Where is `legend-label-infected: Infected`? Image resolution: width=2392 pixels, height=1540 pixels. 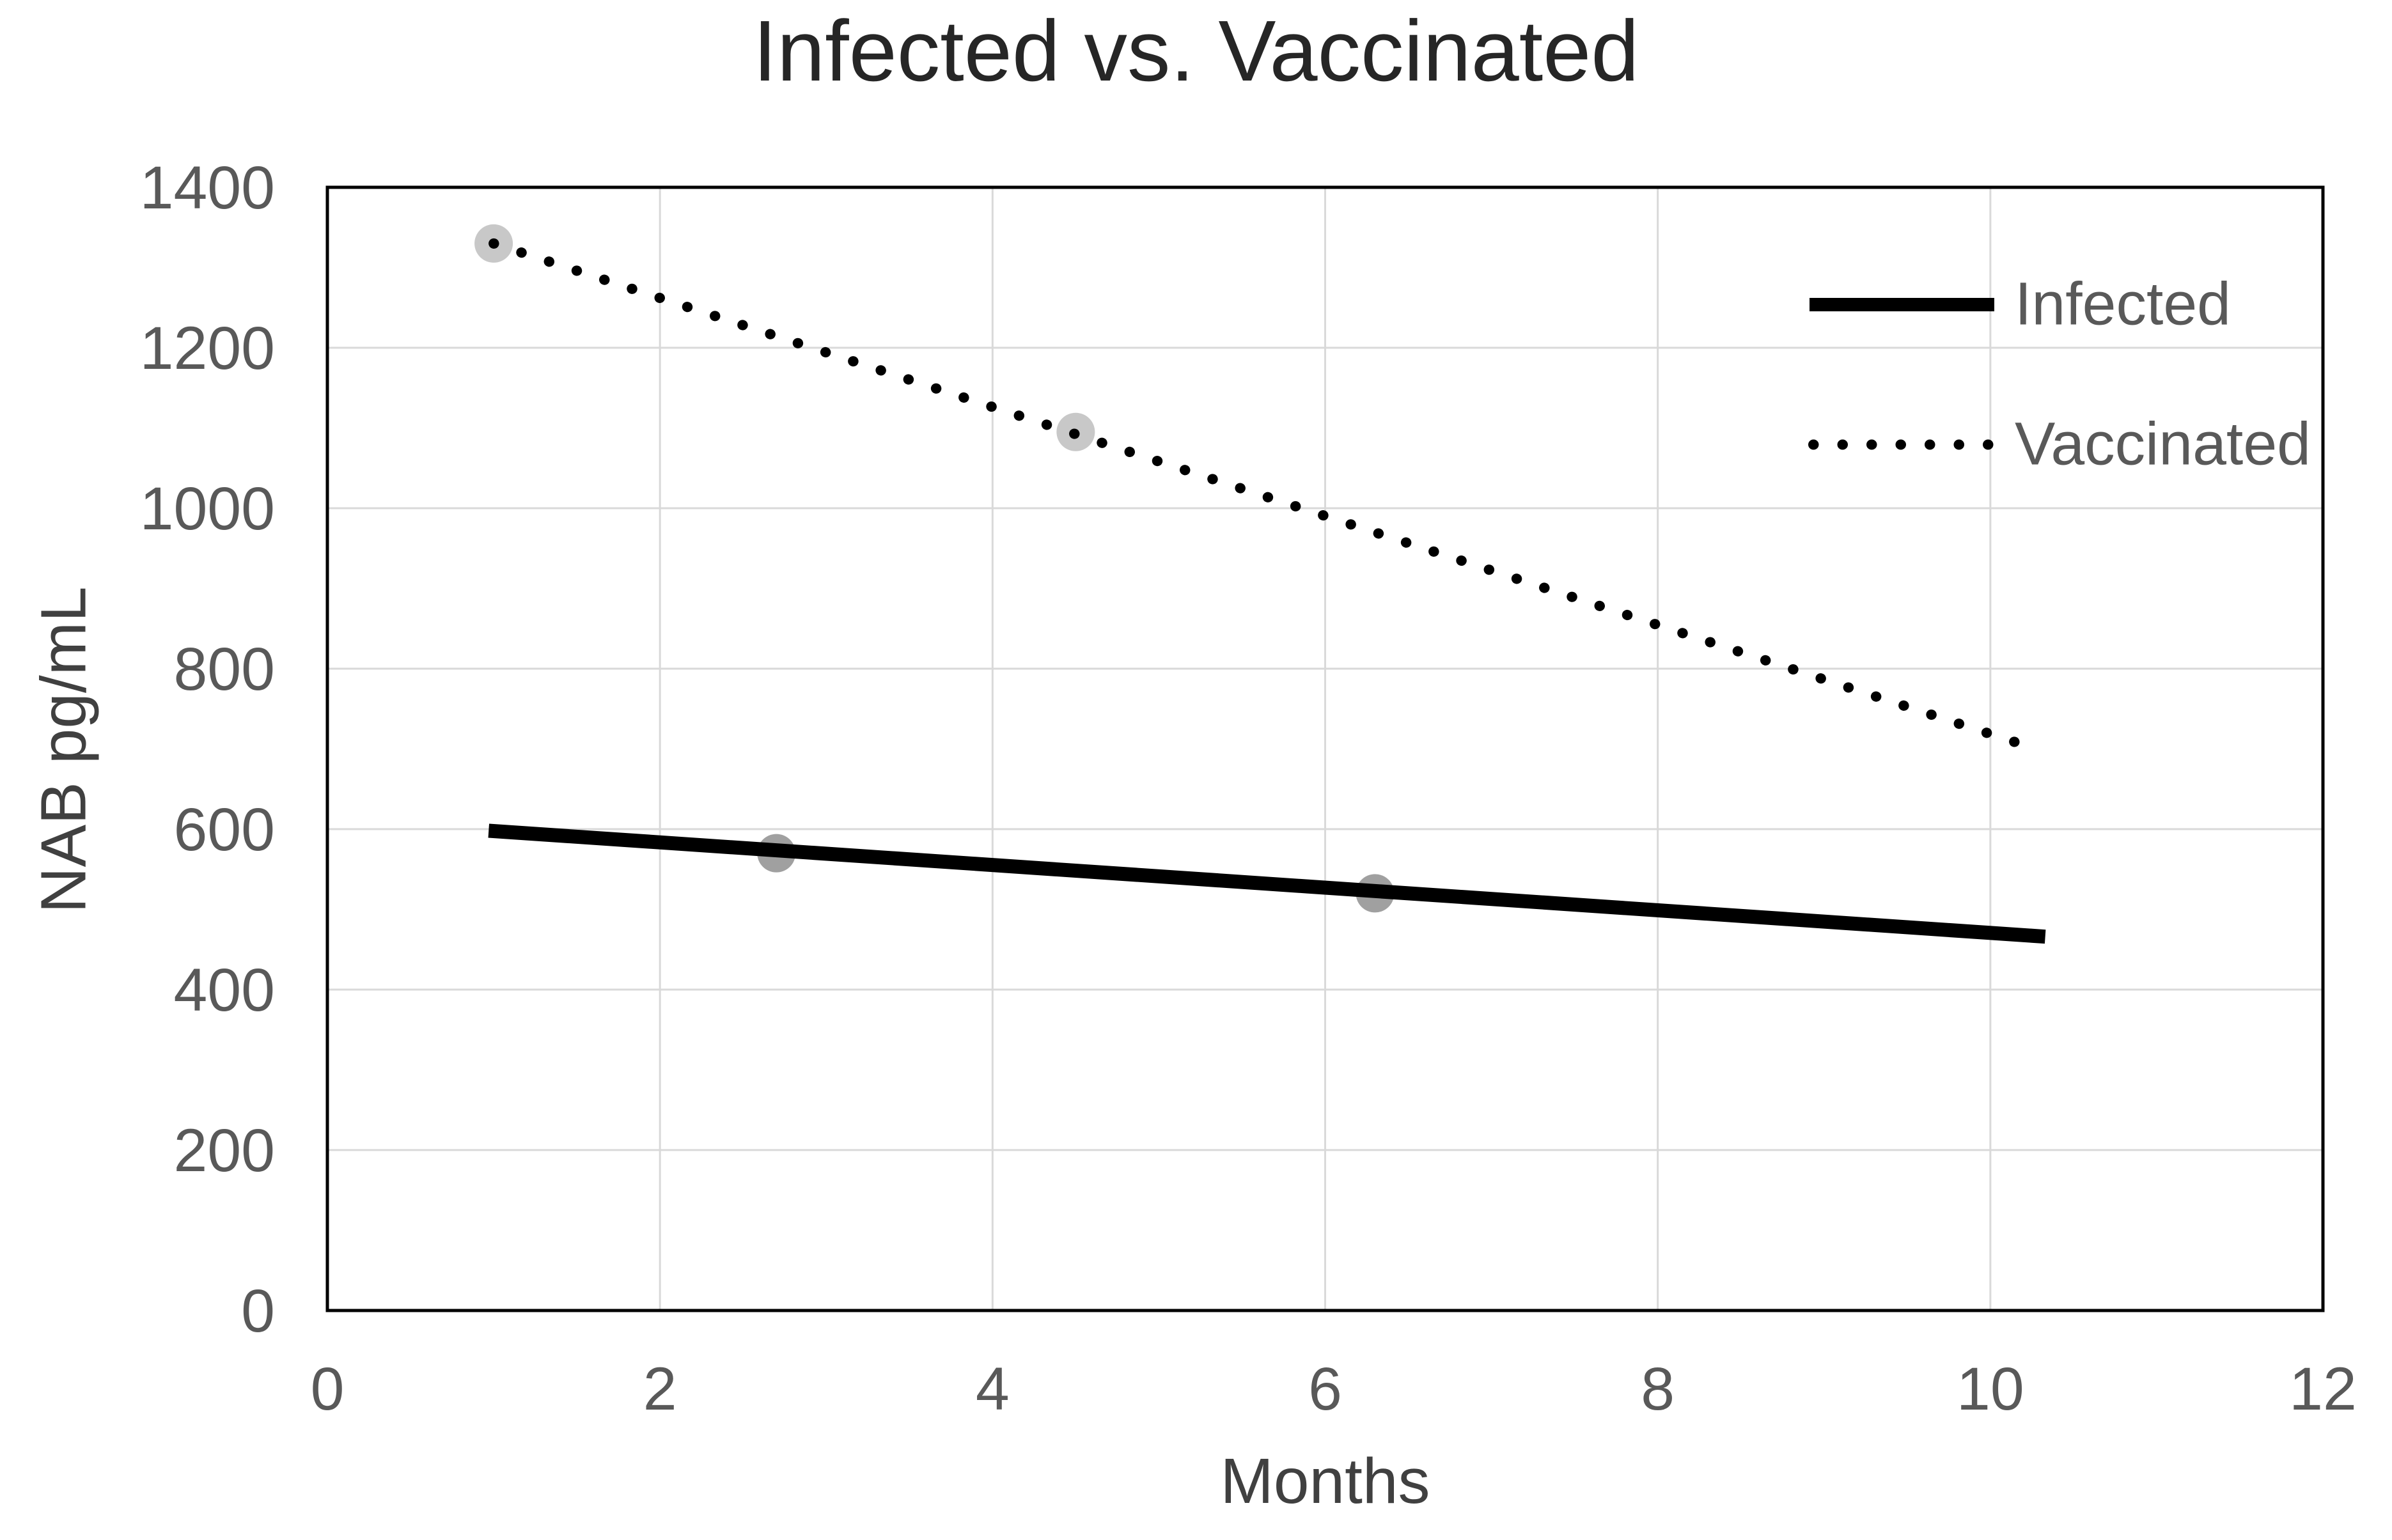
legend-label-infected: Infected is located at coordinates (2123, 304).